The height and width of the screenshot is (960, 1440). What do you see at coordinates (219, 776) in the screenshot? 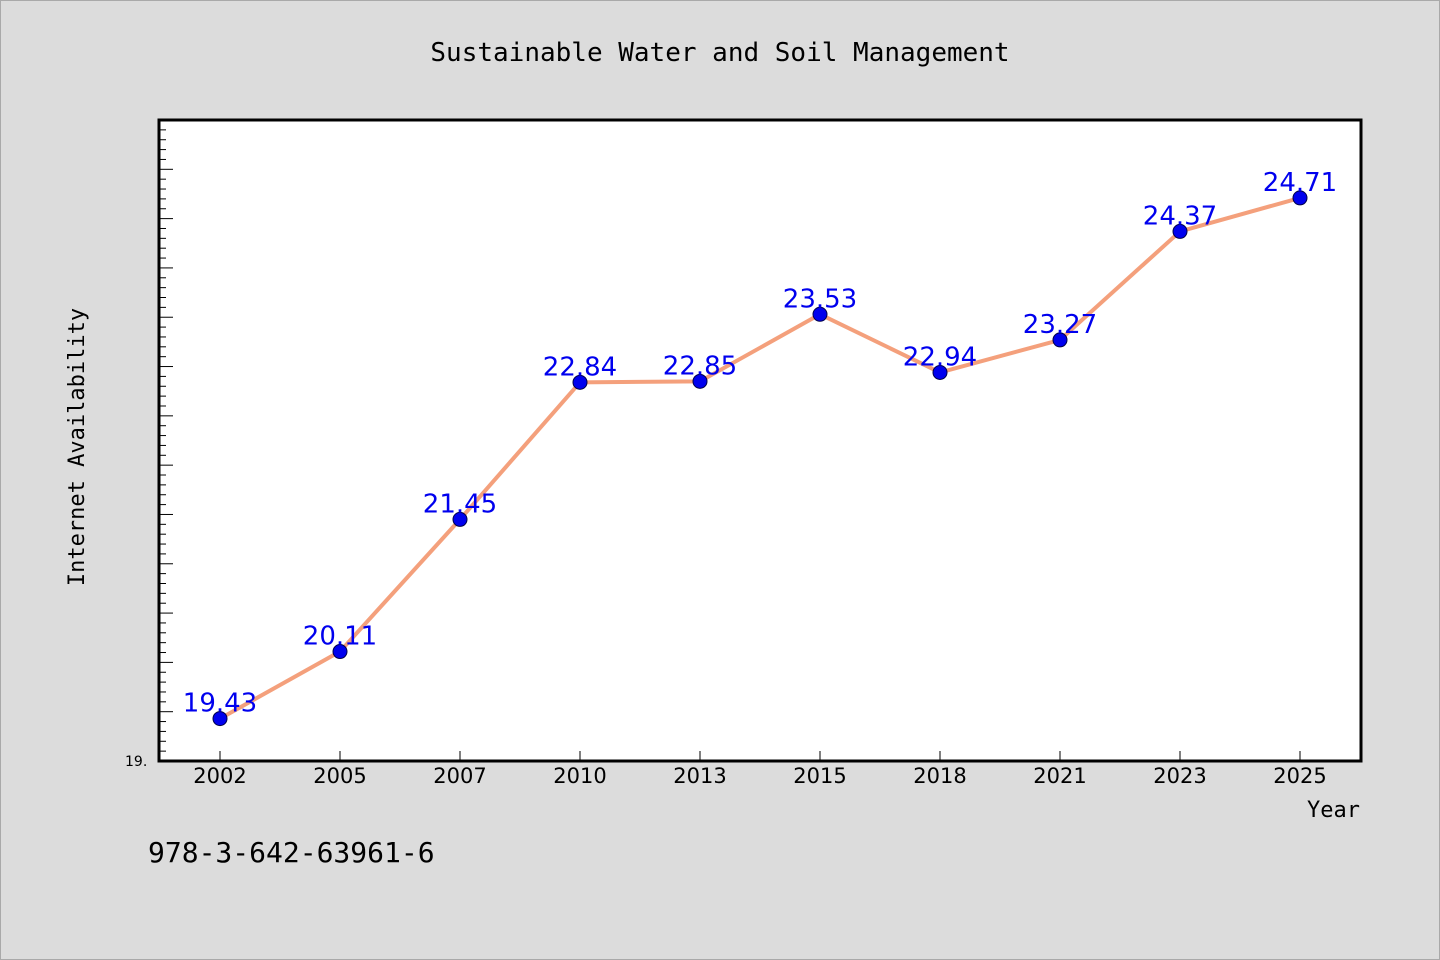
I see `x-tick-label: 2002` at bounding box center [219, 776].